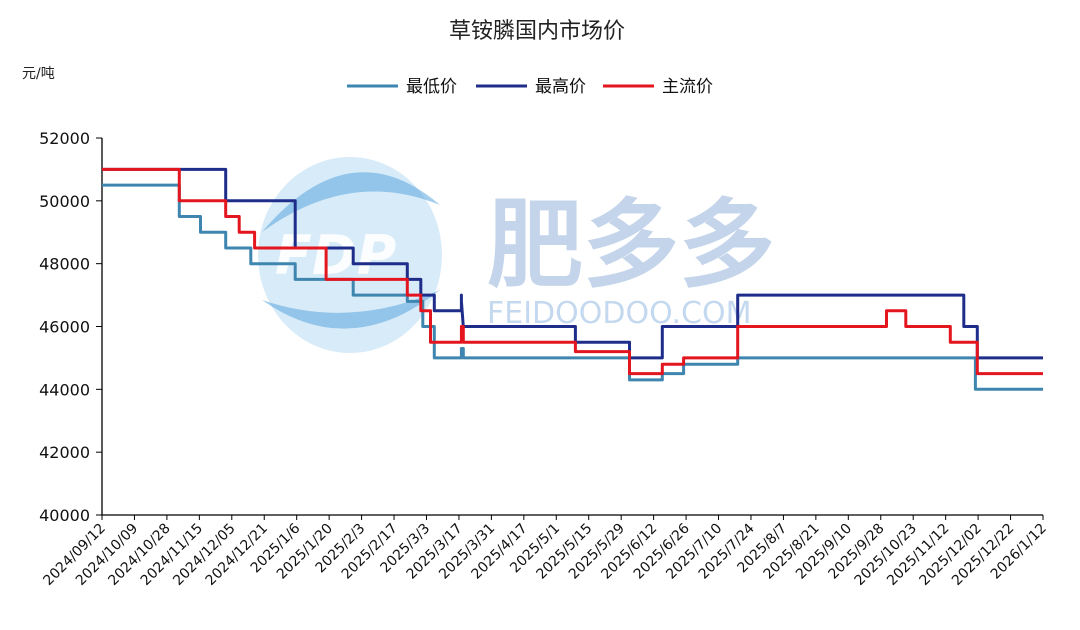  What do you see at coordinates (64, 327) in the screenshot?
I see `y-tick-label: 46000` at bounding box center [64, 327].